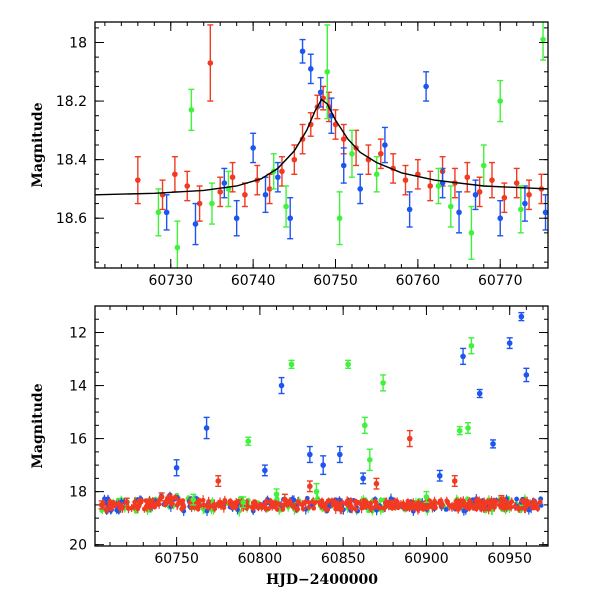 This screenshot has height=600, width=600. I want to click on x-tick-label: 60750, so click(335, 281).